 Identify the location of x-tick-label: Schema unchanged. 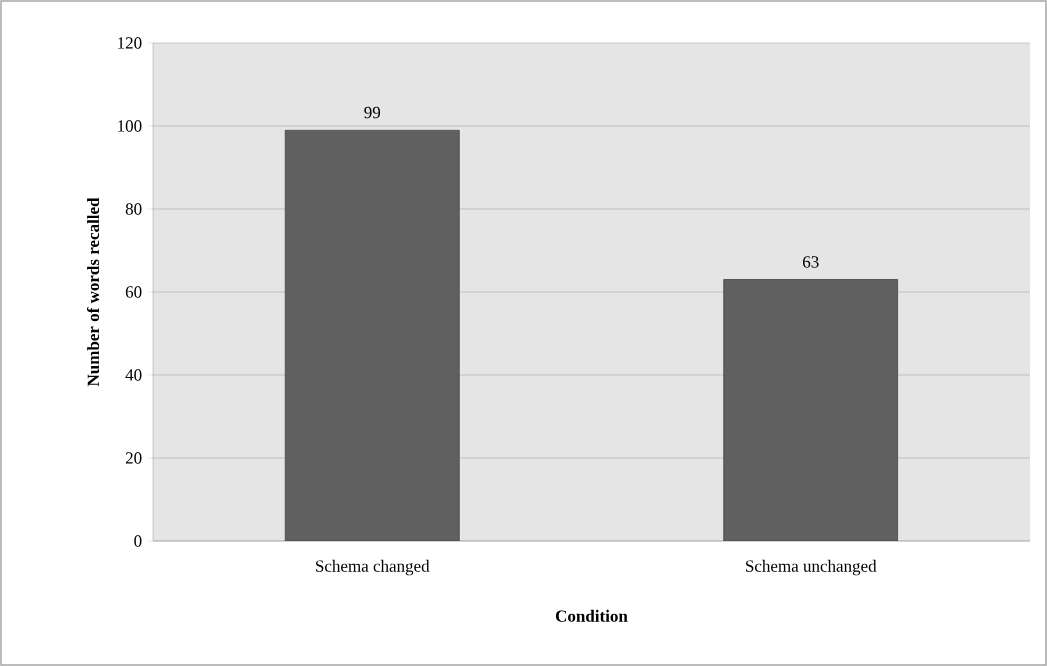
(811, 567).